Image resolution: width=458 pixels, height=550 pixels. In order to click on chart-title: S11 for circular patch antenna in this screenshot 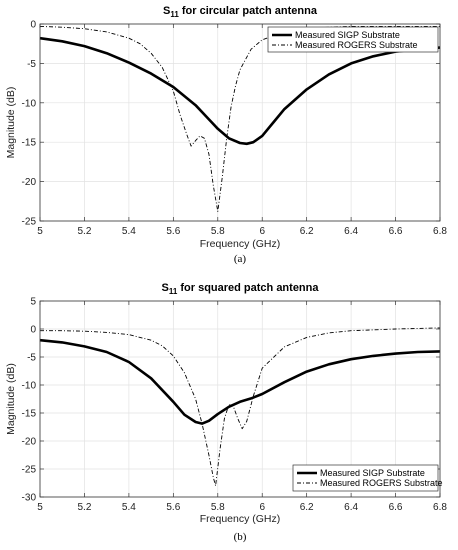, I will do `click(240, 12)`.